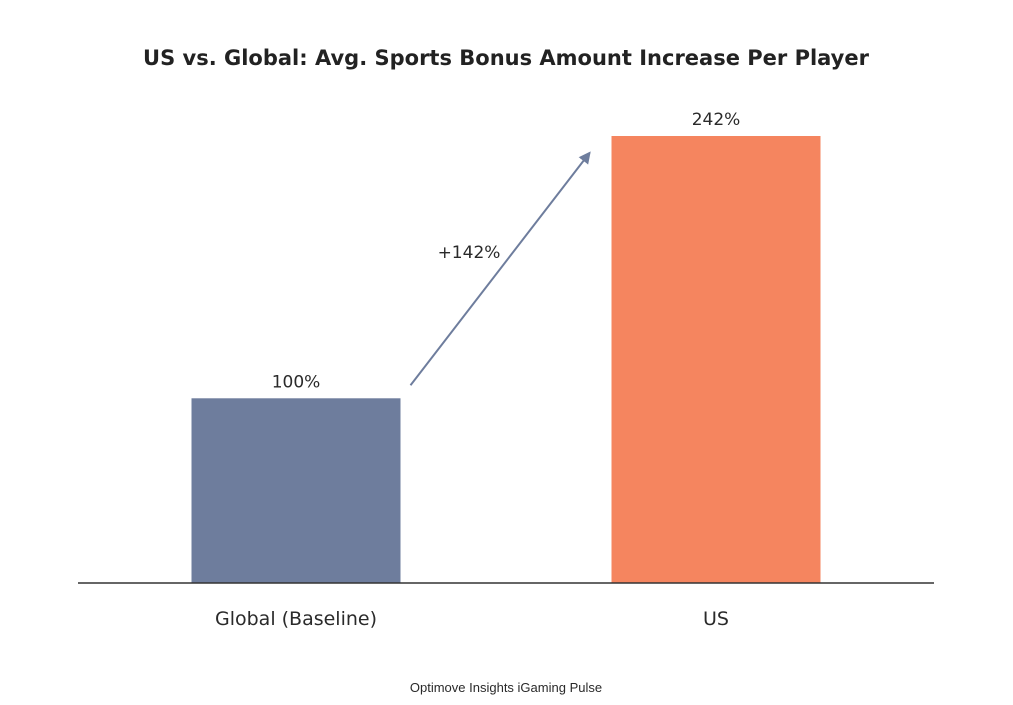 This screenshot has width=1013, height=705. Describe the element at coordinates (506, 687) in the screenshot. I see `source-note: Optimove Insights iGaming Pulse` at that location.